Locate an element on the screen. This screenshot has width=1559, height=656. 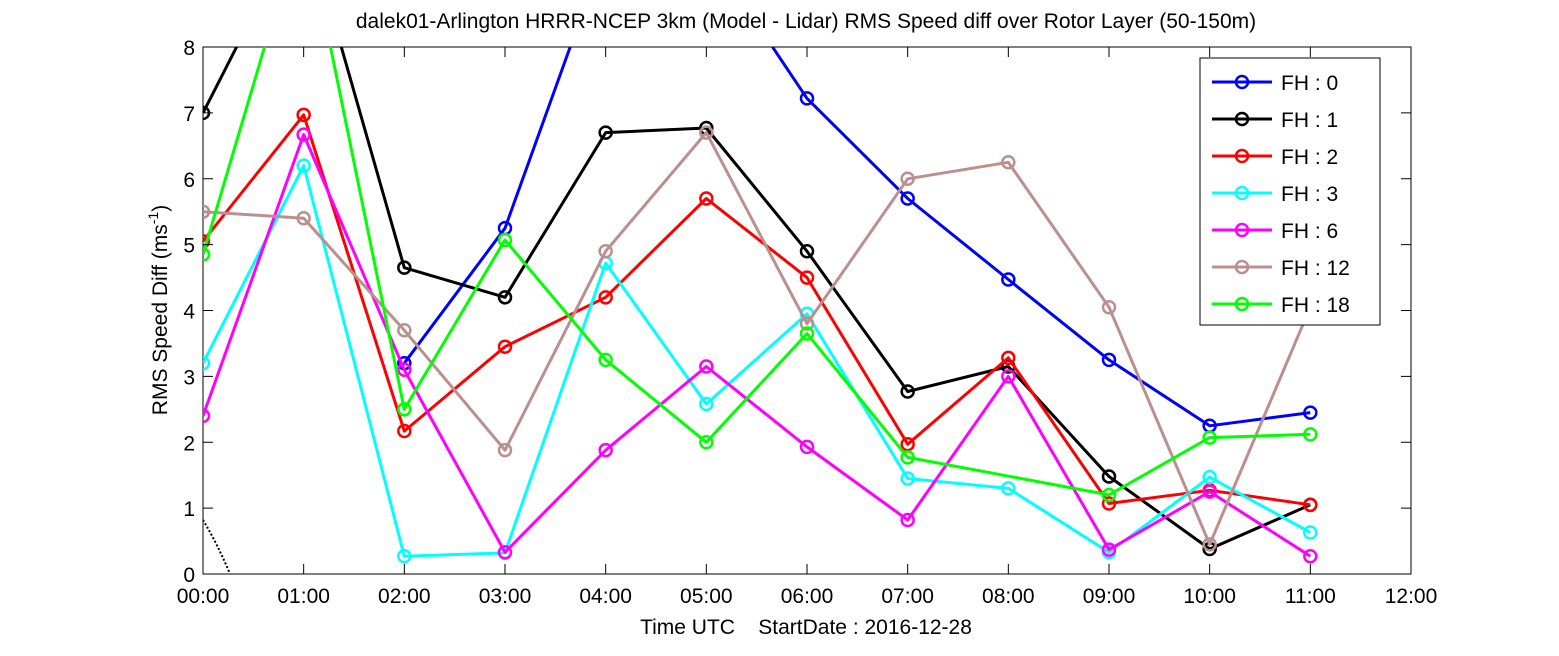
x-tick-label: 08:00 is located at coordinates (1008, 596).